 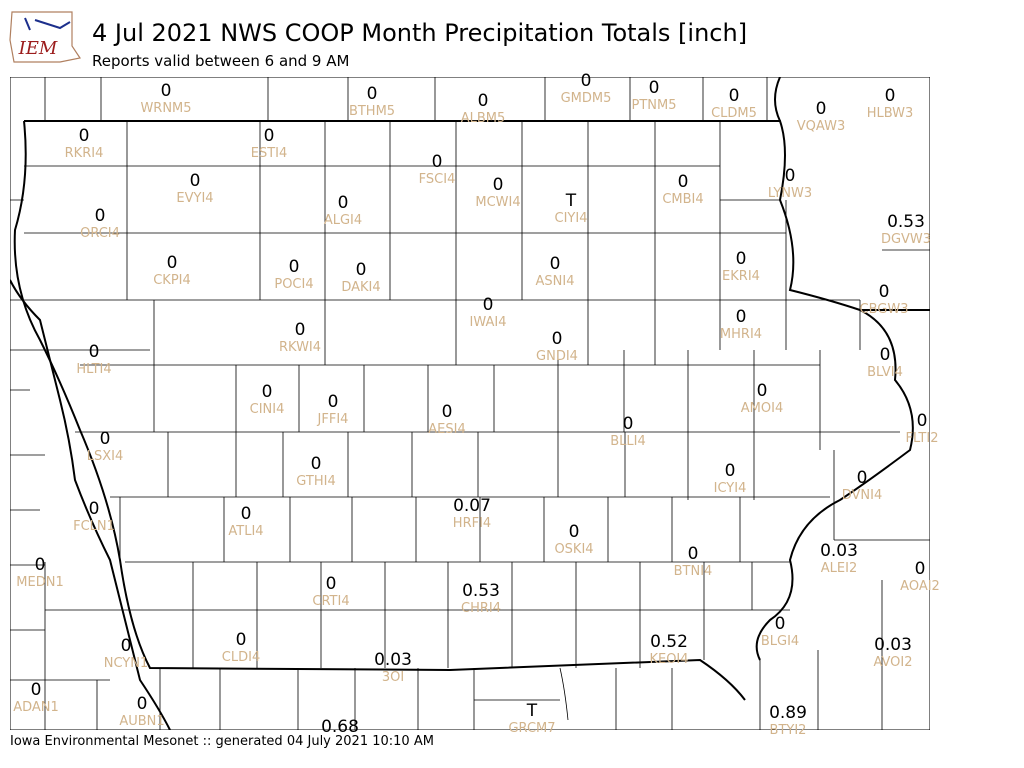 What do you see at coordinates (586, 98) in the screenshot?
I see `station-id: GMDM5` at bounding box center [586, 98].